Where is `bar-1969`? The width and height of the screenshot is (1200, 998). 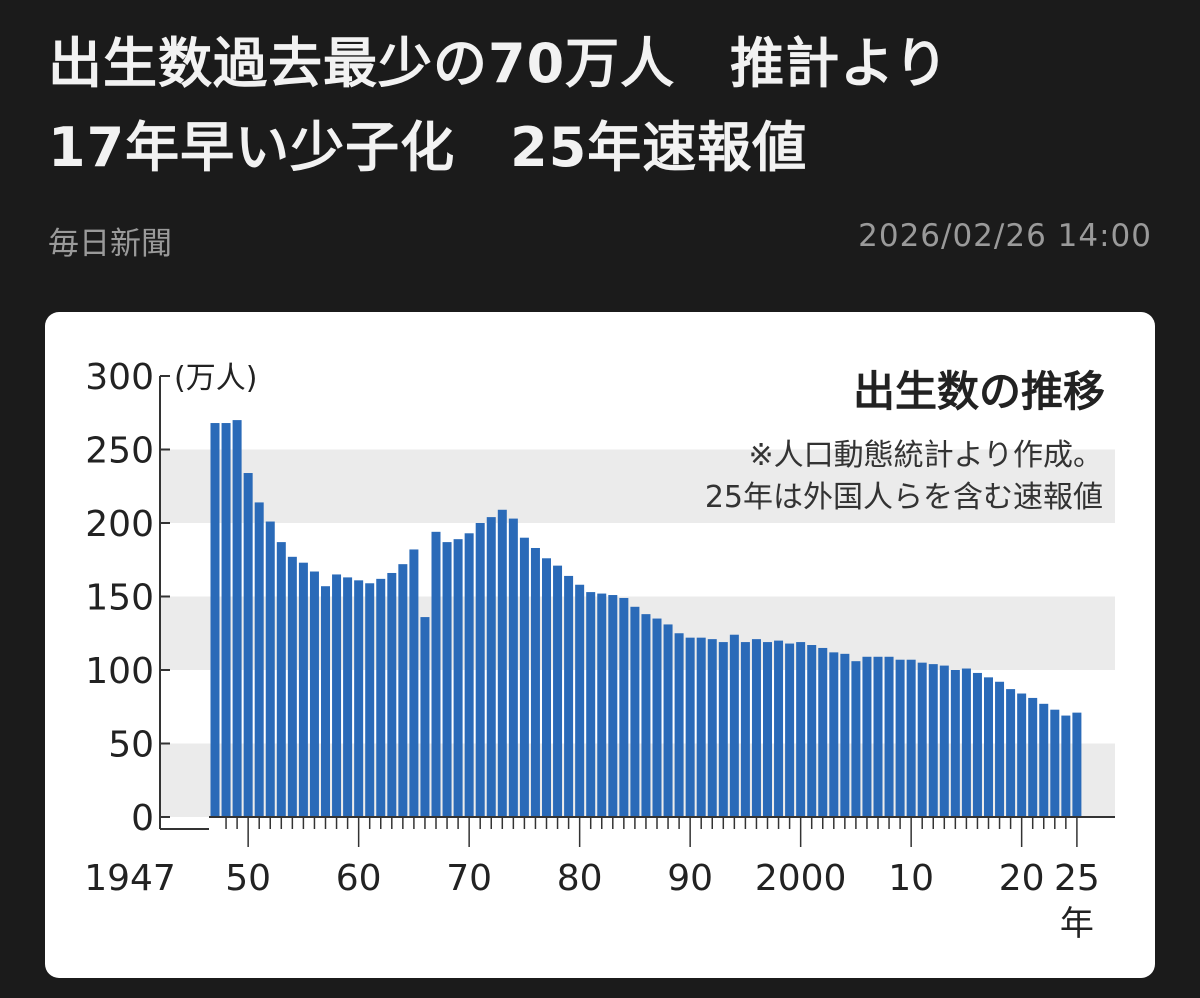
bar-1969 is located at coordinates (458, 678).